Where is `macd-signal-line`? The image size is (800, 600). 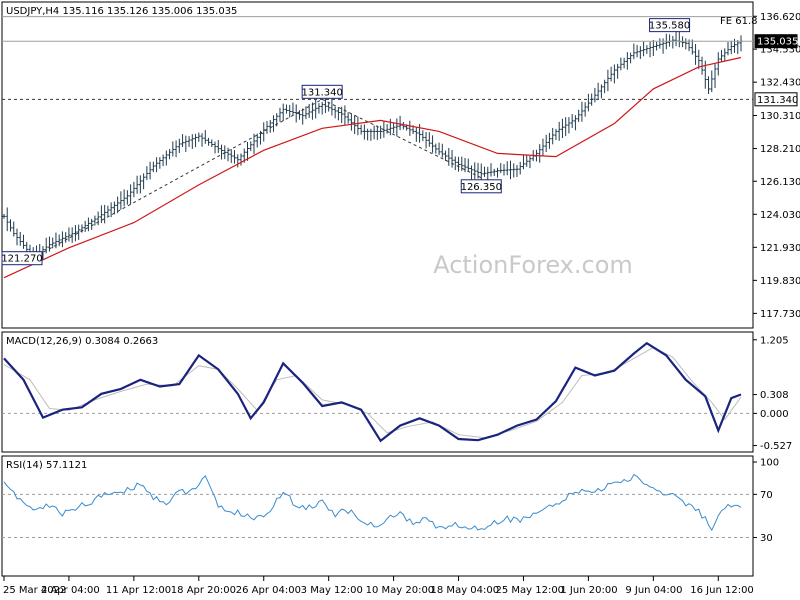 macd-signal-line is located at coordinates (372, 392).